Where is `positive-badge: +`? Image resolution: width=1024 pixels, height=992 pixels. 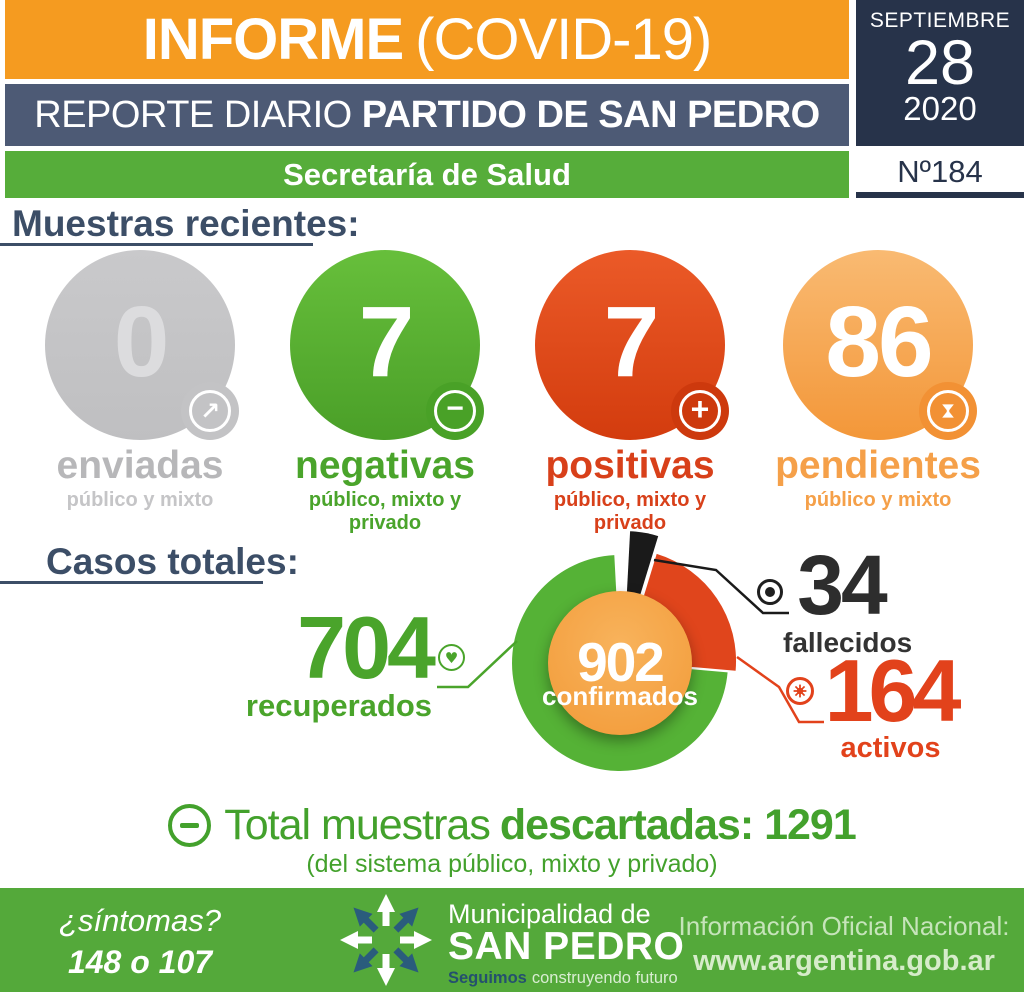
positive-badge: + is located at coordinates (700, 411).